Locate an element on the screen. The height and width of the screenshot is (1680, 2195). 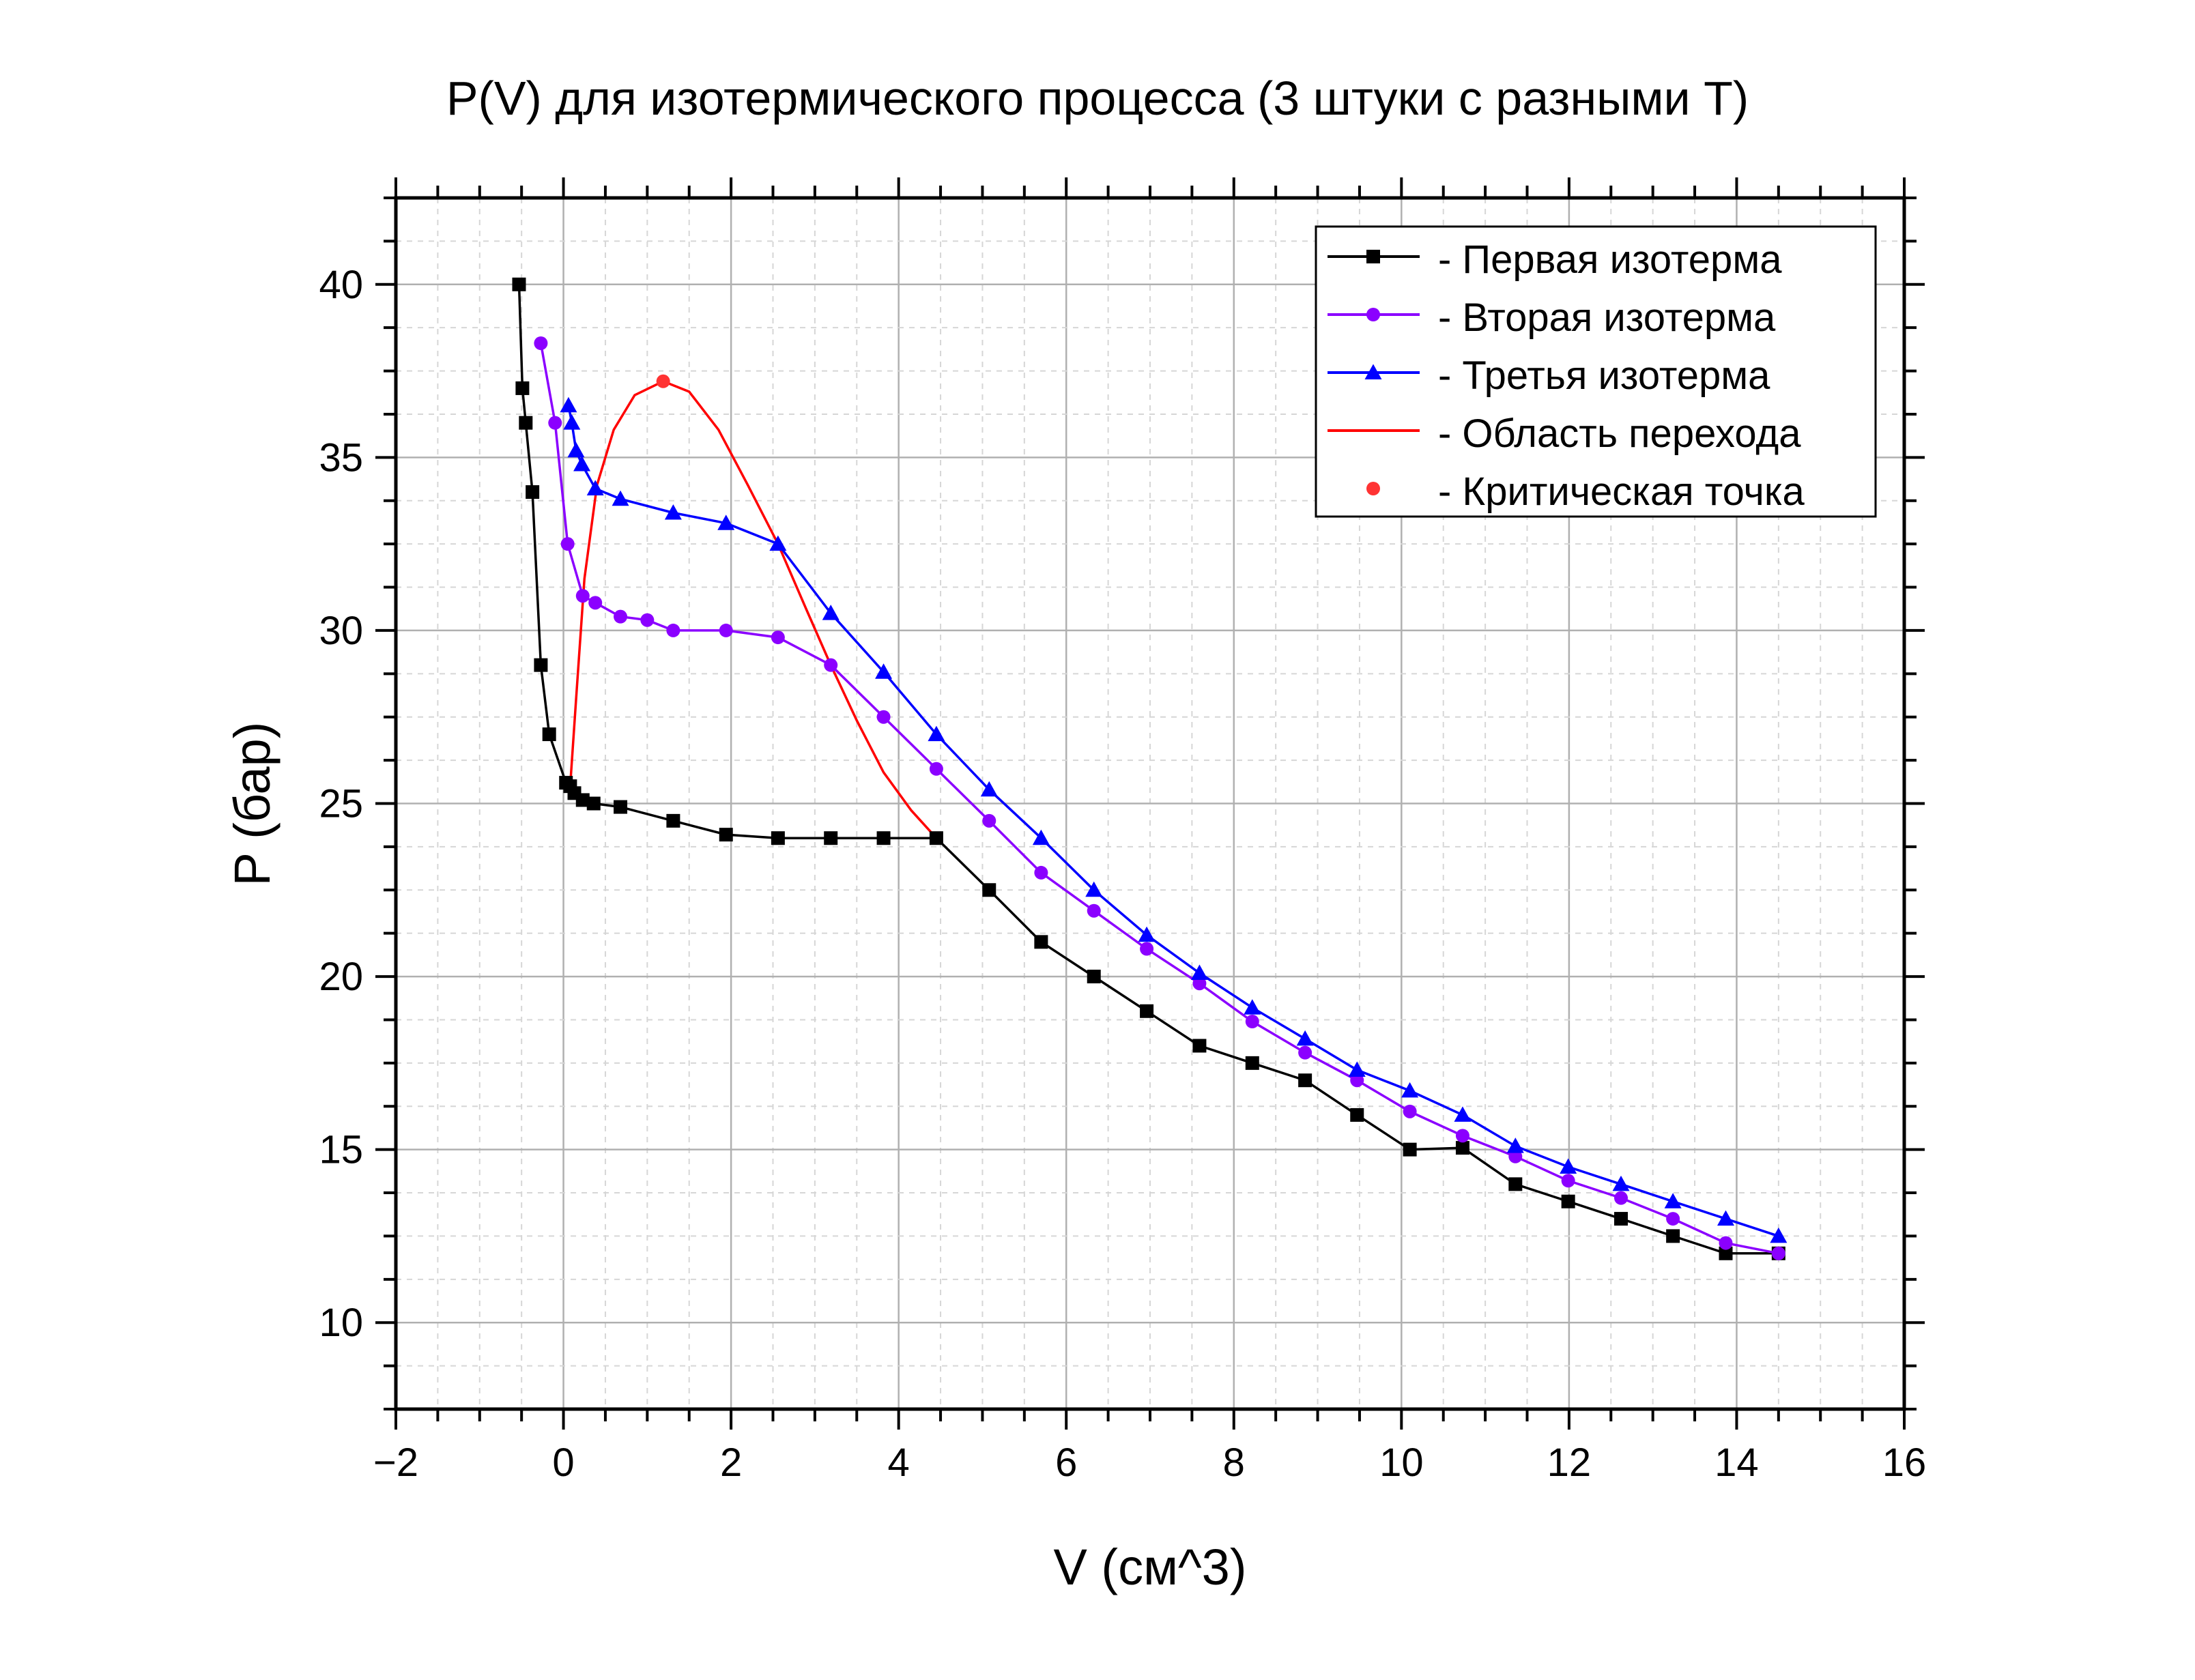
legend-entry-transition-region: - Область перехода is located at coordinates (1565, 433).